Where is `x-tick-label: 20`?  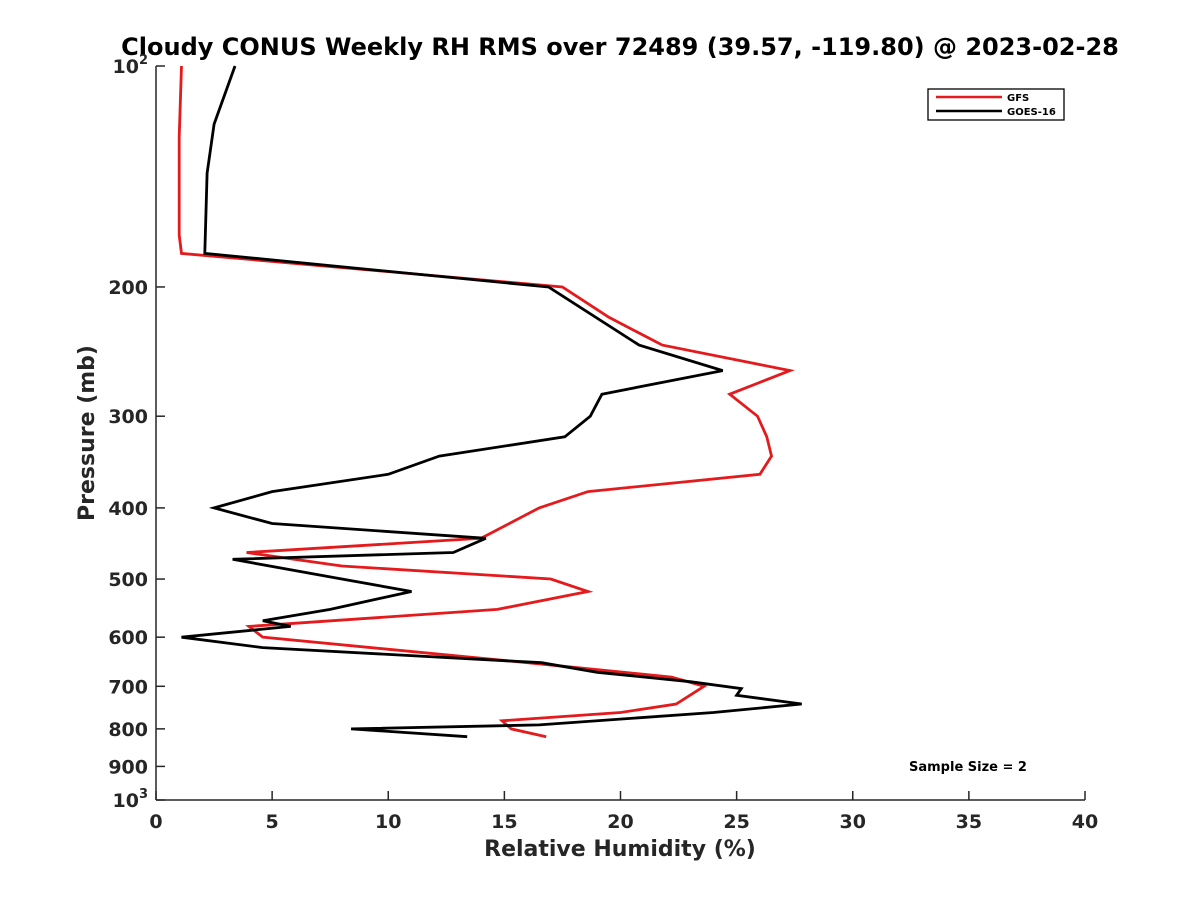
x-tick-label: 20 is located at coordinates (620, 822).